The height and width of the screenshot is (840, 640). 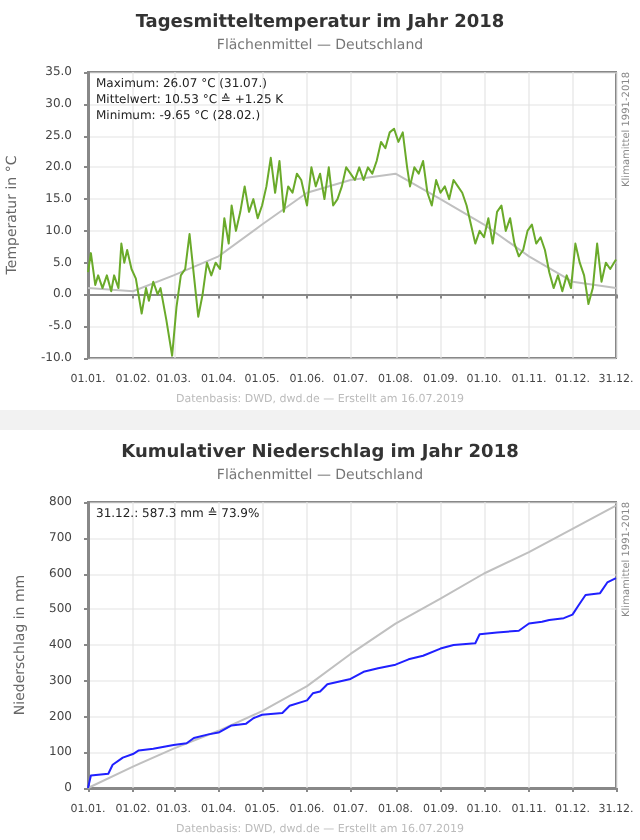 What do you see at coordinates (320, 453) in the screenshot?
I see `chart-title: Kumulativer Niederschlag im Jahr 2018` at bounding box center [320, 453].